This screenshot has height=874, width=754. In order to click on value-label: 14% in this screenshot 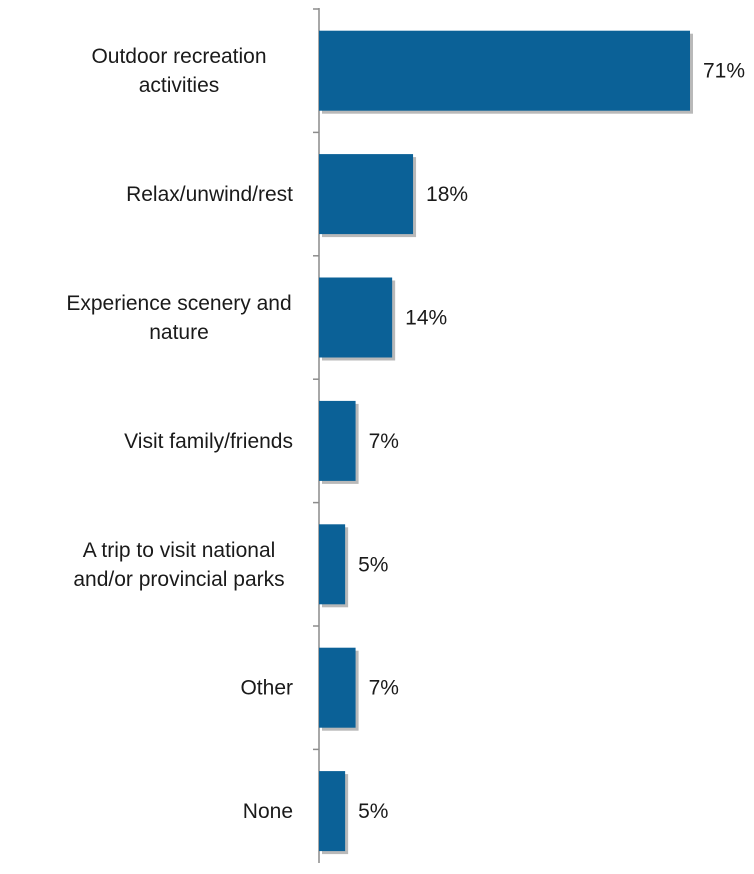, I will do `click(426, 318)`.